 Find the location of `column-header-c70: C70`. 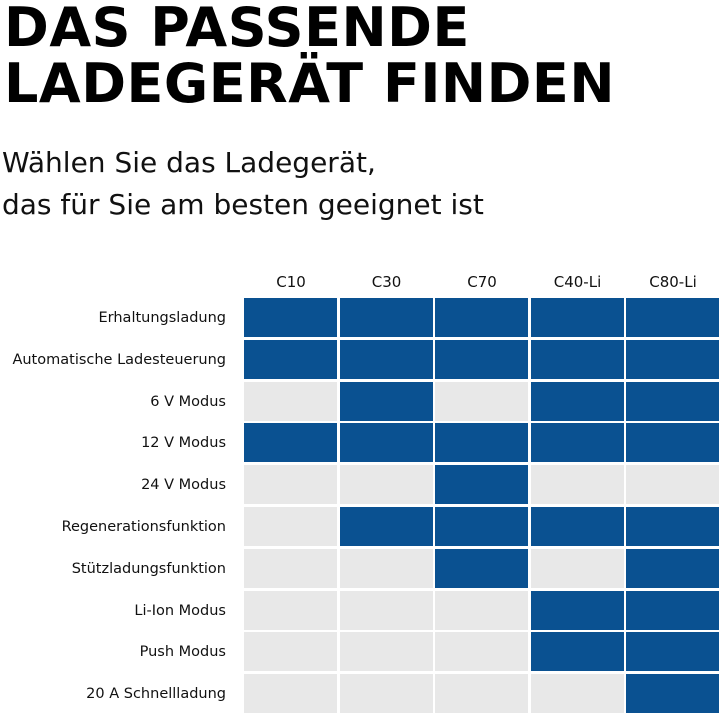

column-header-c70: C70 is located at coordinates (482, 282).